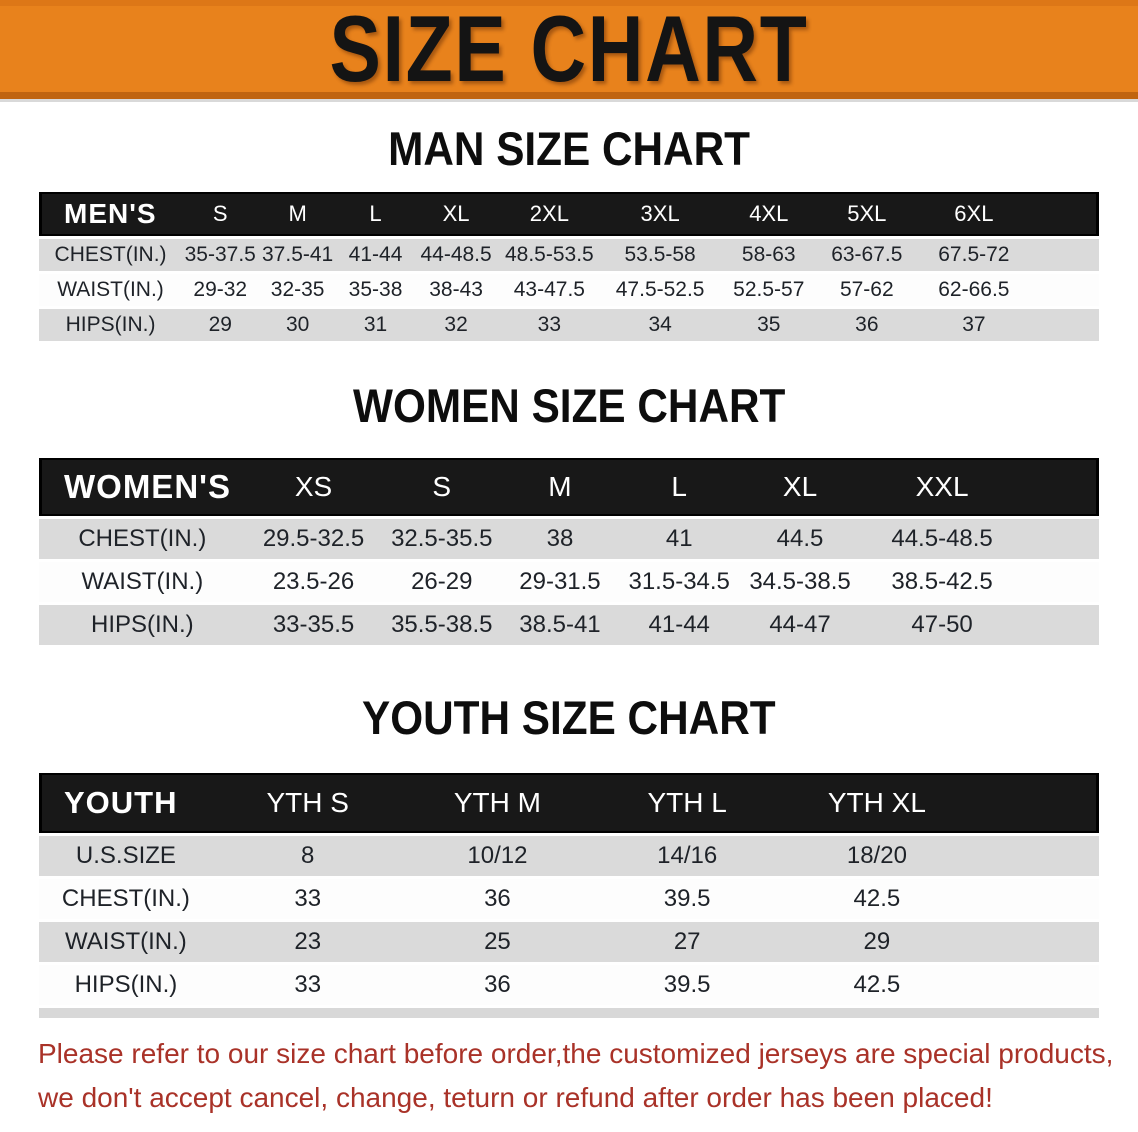  Describe the element at coordinates (974, 289) in the screenshot. I see `size-value: 62-66.5` at that location.